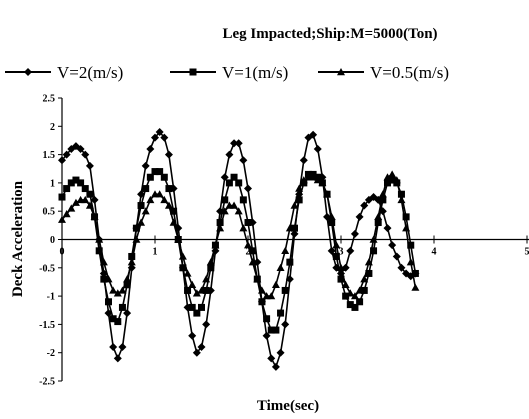  Describe the element at coordinates (229, 72) in the screenshot. I see `legend-entry: V=1(m/s)` at that location.